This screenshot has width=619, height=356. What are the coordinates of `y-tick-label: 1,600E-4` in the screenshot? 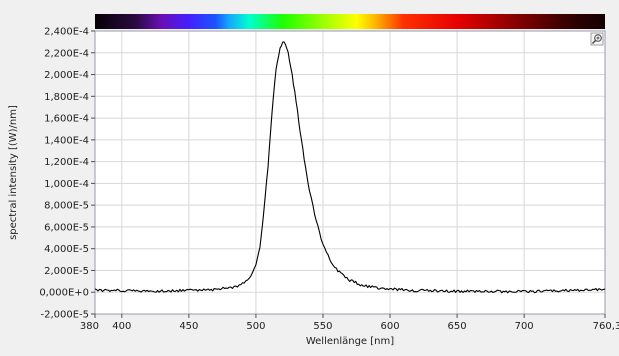 It's located at (66, 119).